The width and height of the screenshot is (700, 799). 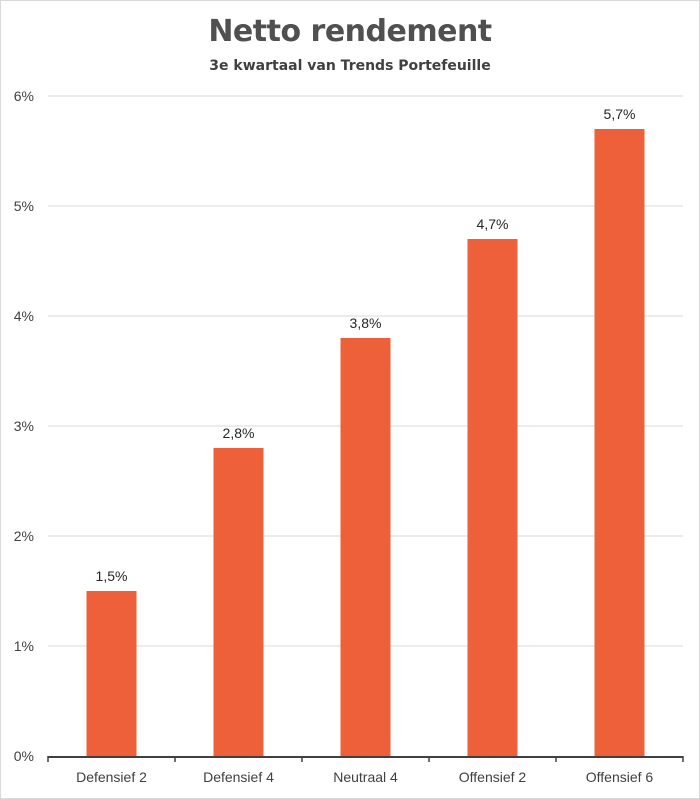 What do you see at coordinates (239, 433) in the screenshot?
I see `data-label: 2,8%` at bounding box center [239, 433].